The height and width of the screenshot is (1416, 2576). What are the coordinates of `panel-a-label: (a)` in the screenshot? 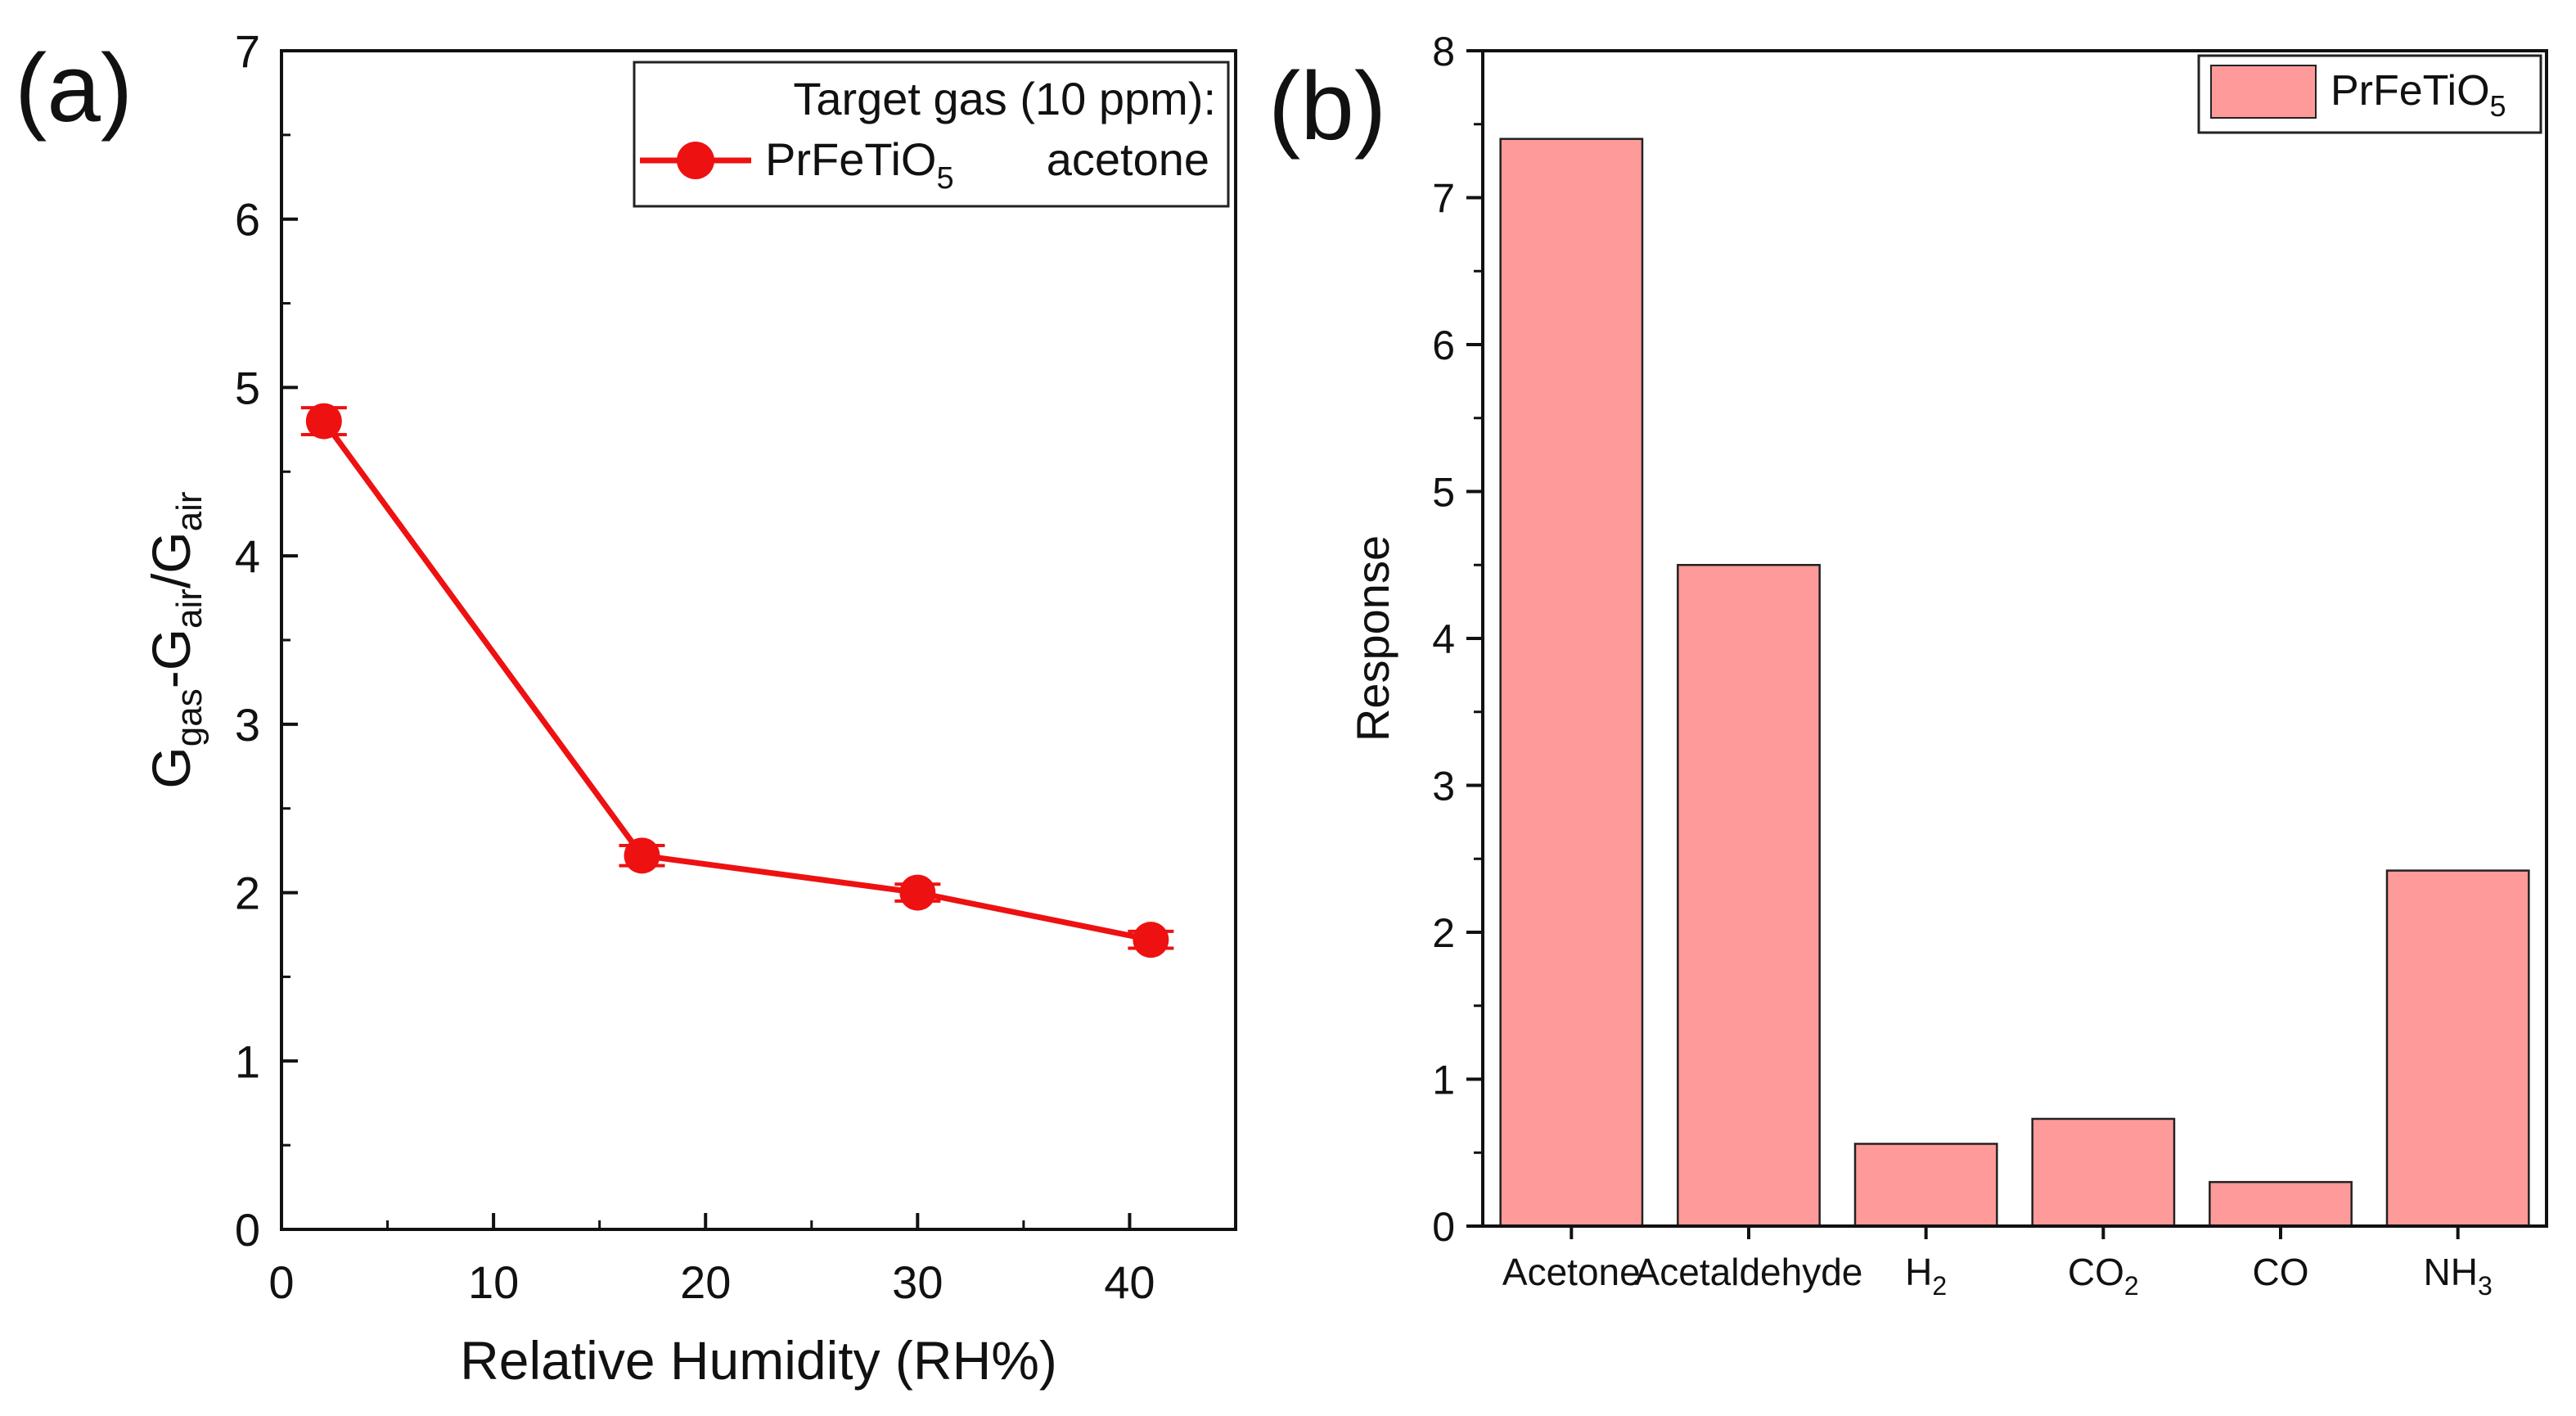 It's located at (74, 88).